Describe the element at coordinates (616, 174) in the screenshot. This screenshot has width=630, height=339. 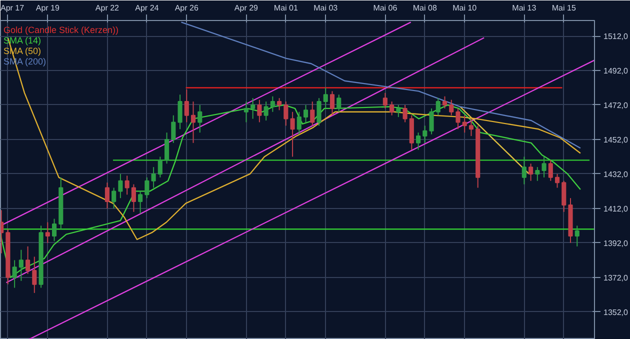
I see `y-tick-label: 1432,0` at that location.